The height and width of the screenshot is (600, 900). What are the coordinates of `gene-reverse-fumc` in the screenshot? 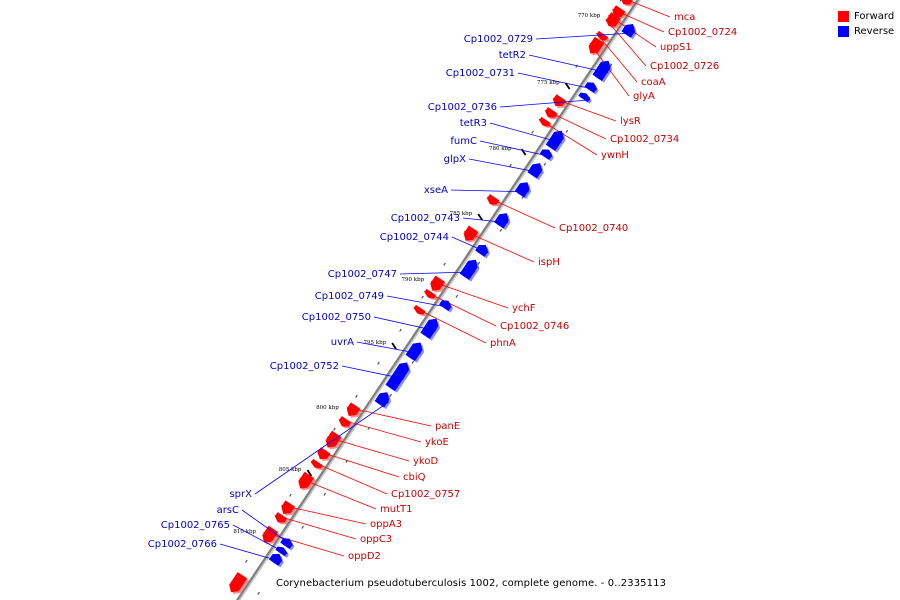 It's located at (546, 154).